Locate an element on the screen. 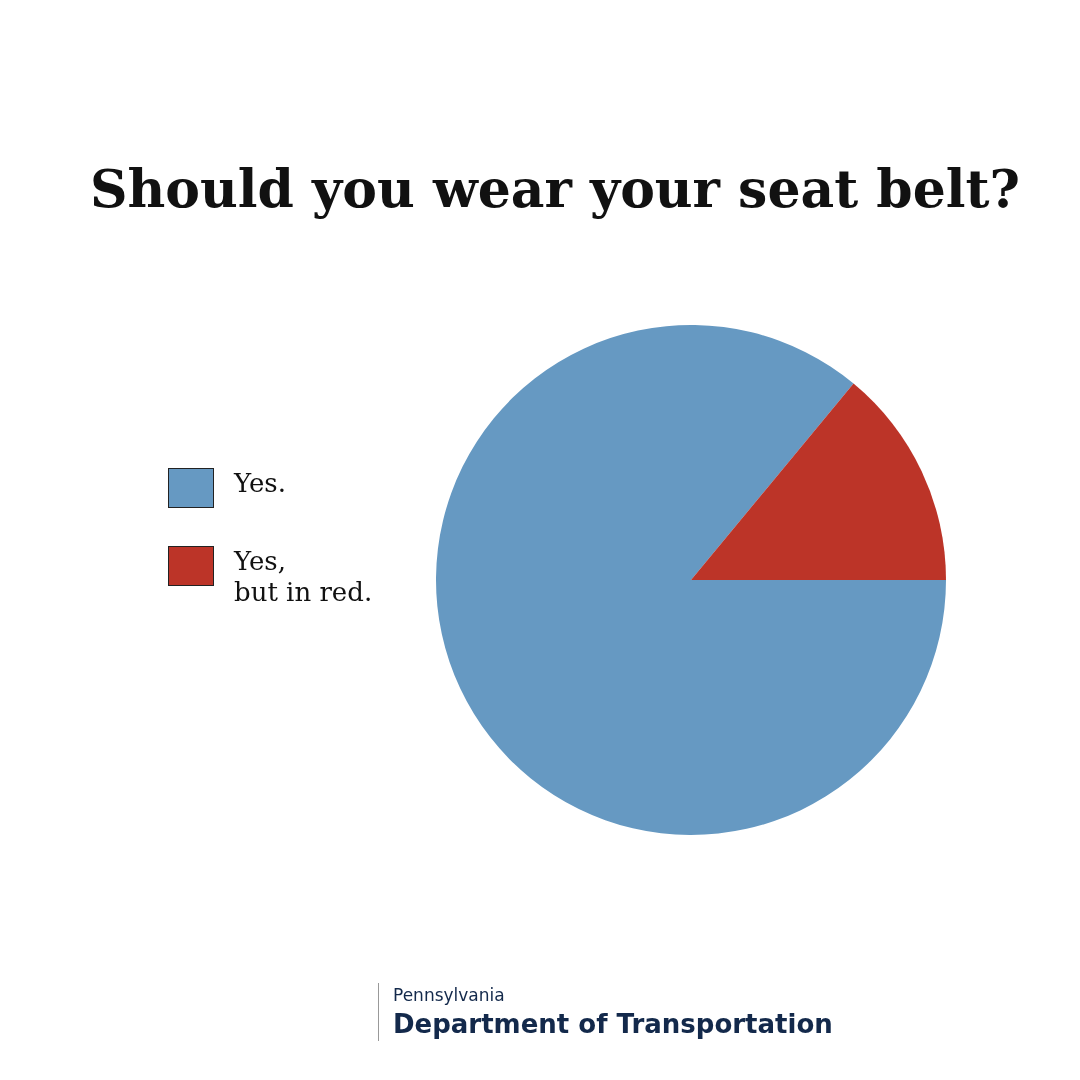 Image resolution: width=1080 pixels, height=1080 pixels. chart-title: Should you wear your seat belt? is located at coordinates (555, 188).